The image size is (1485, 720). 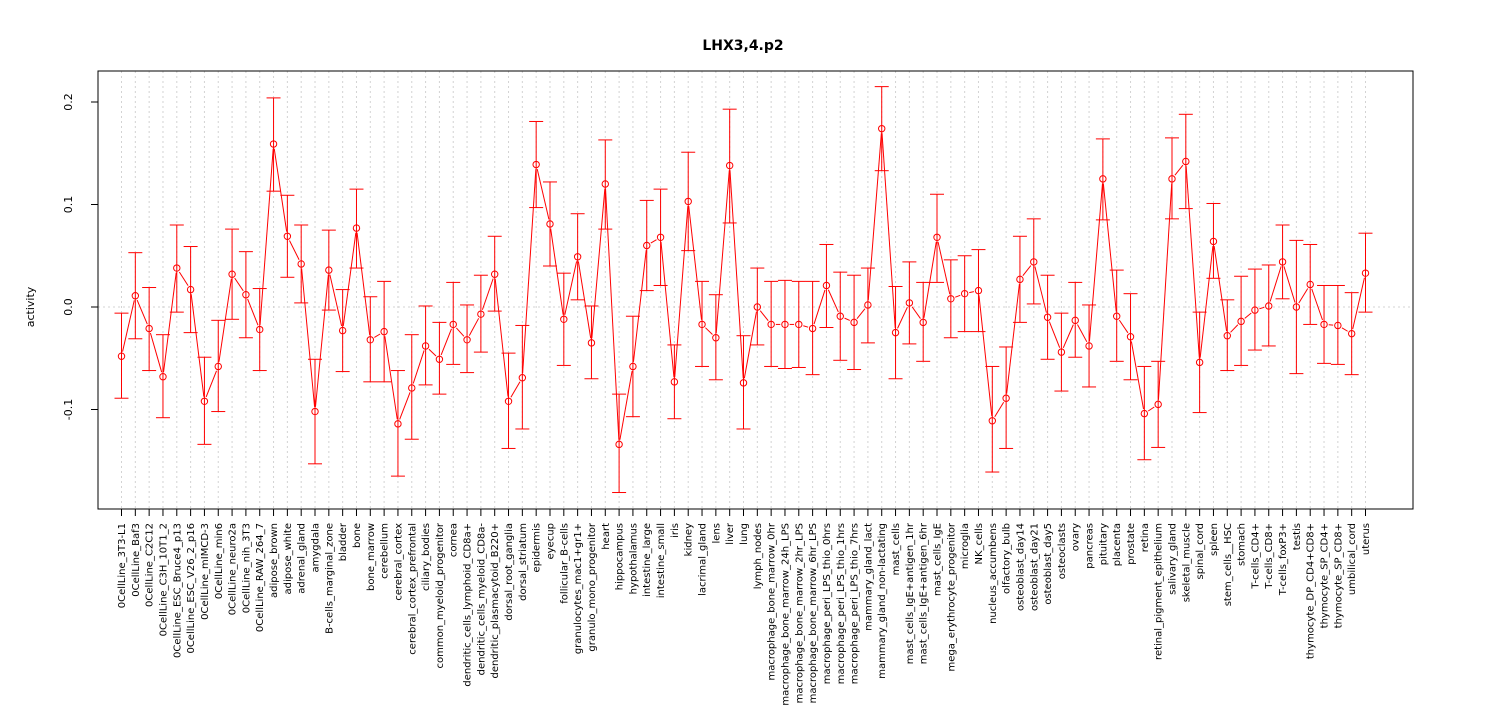 What do you see at coordinates (1131, 544) in the screenshot?
I see `x-tick-label: prostate` at bounding box center [1131, 544].